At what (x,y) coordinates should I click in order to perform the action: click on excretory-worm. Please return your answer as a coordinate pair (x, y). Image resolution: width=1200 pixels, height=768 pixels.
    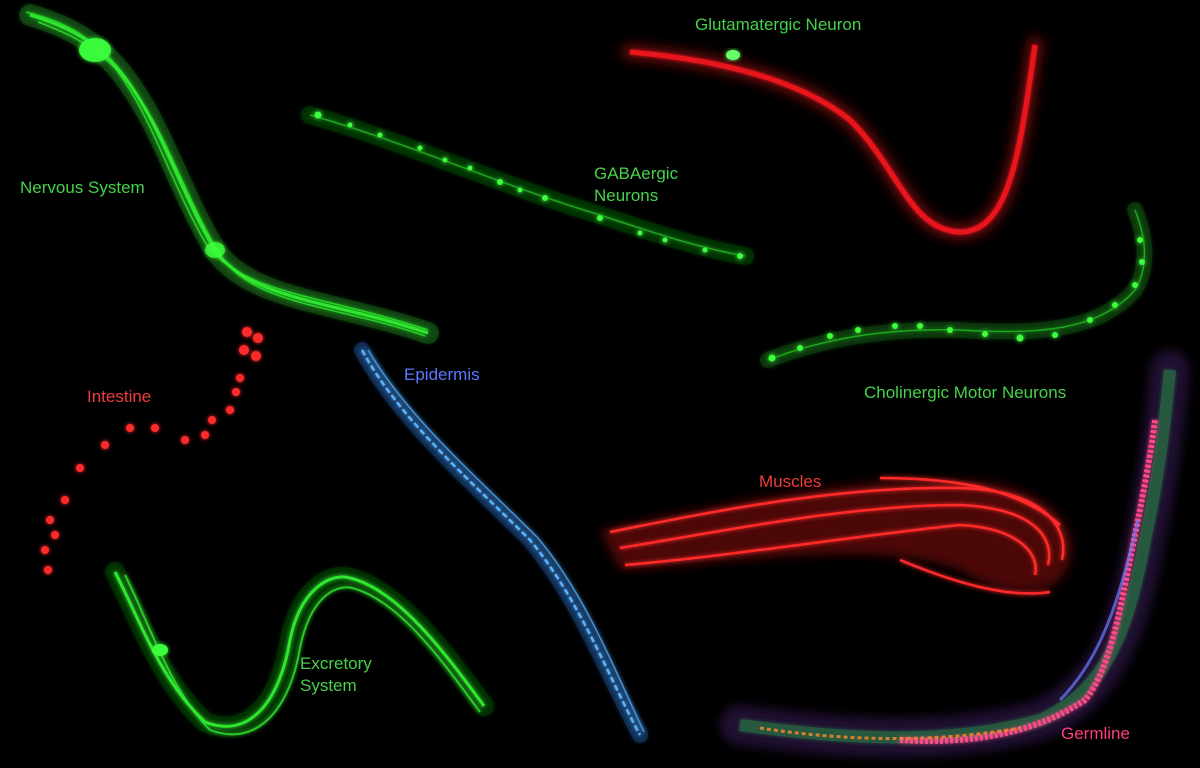
    Looking at the image, I should click on (299, 649).